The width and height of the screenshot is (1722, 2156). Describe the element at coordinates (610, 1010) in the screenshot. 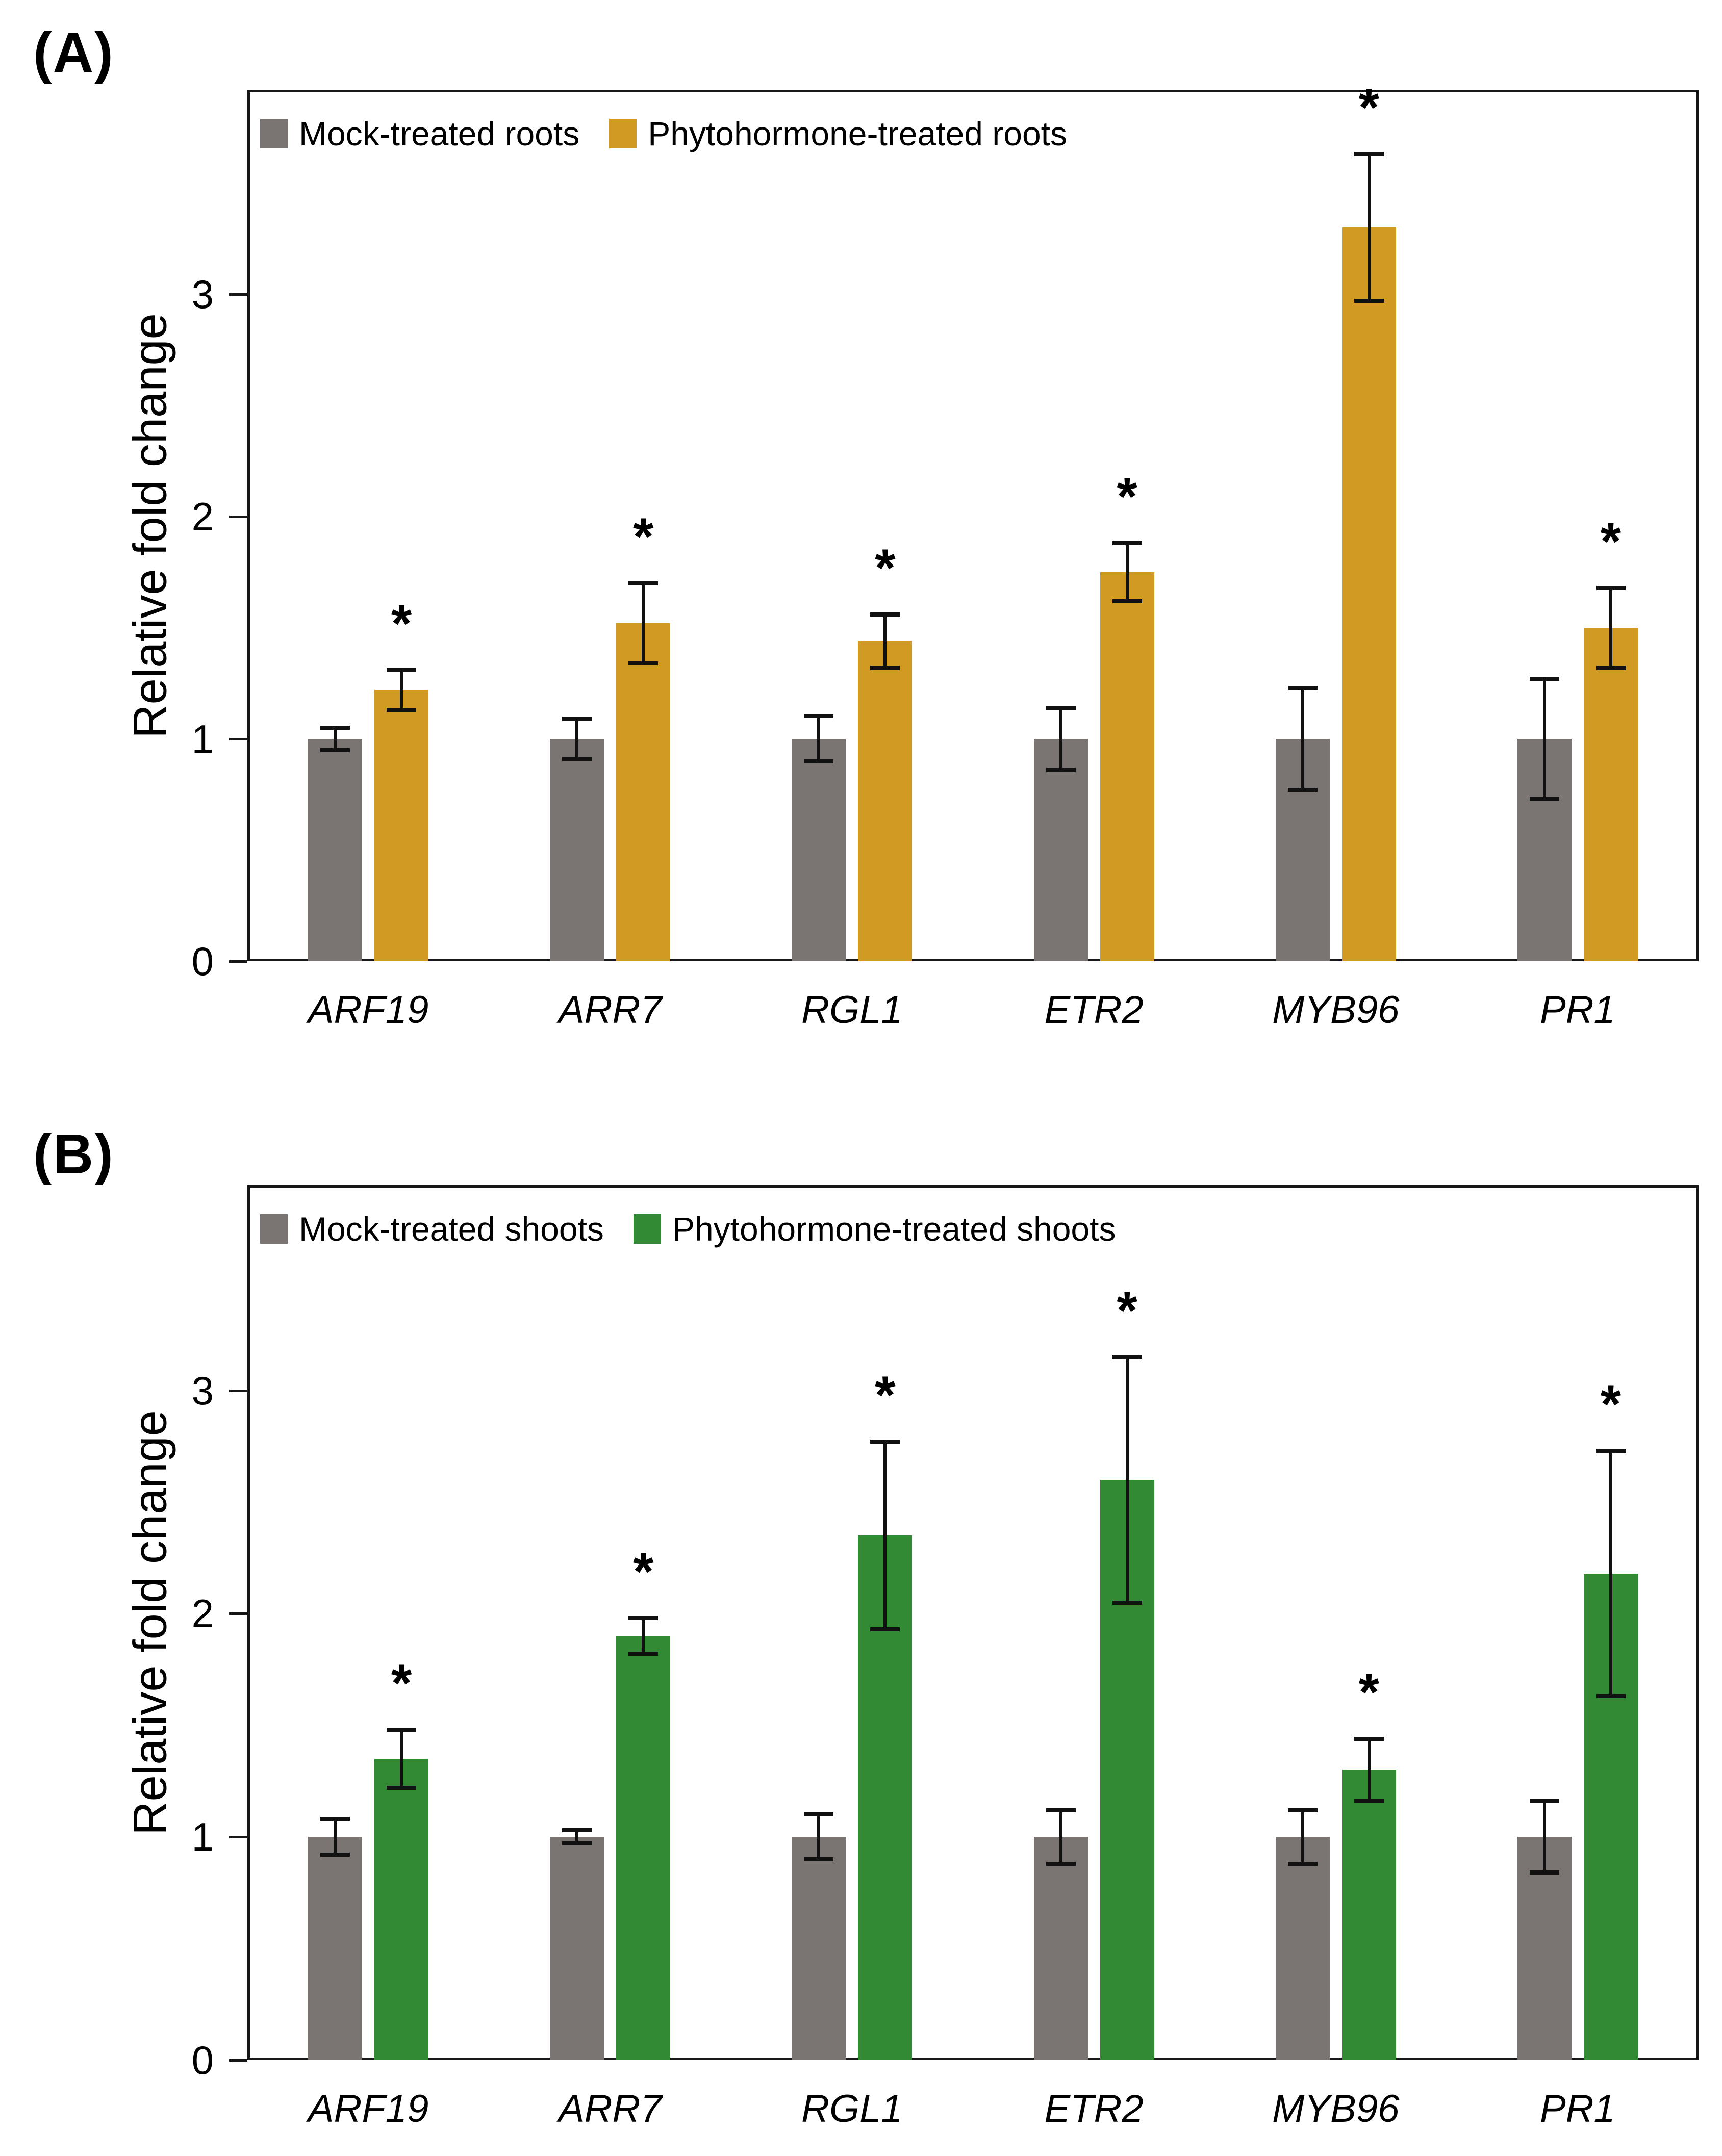

I see `x-category-label: ARR7` at that location.